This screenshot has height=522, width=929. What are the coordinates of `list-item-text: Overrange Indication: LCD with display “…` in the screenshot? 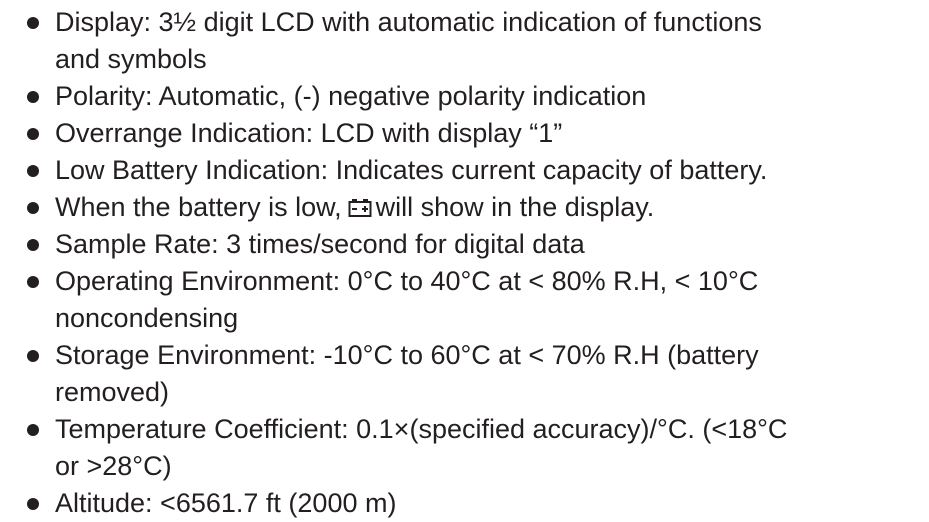 It's located at (309, 133).